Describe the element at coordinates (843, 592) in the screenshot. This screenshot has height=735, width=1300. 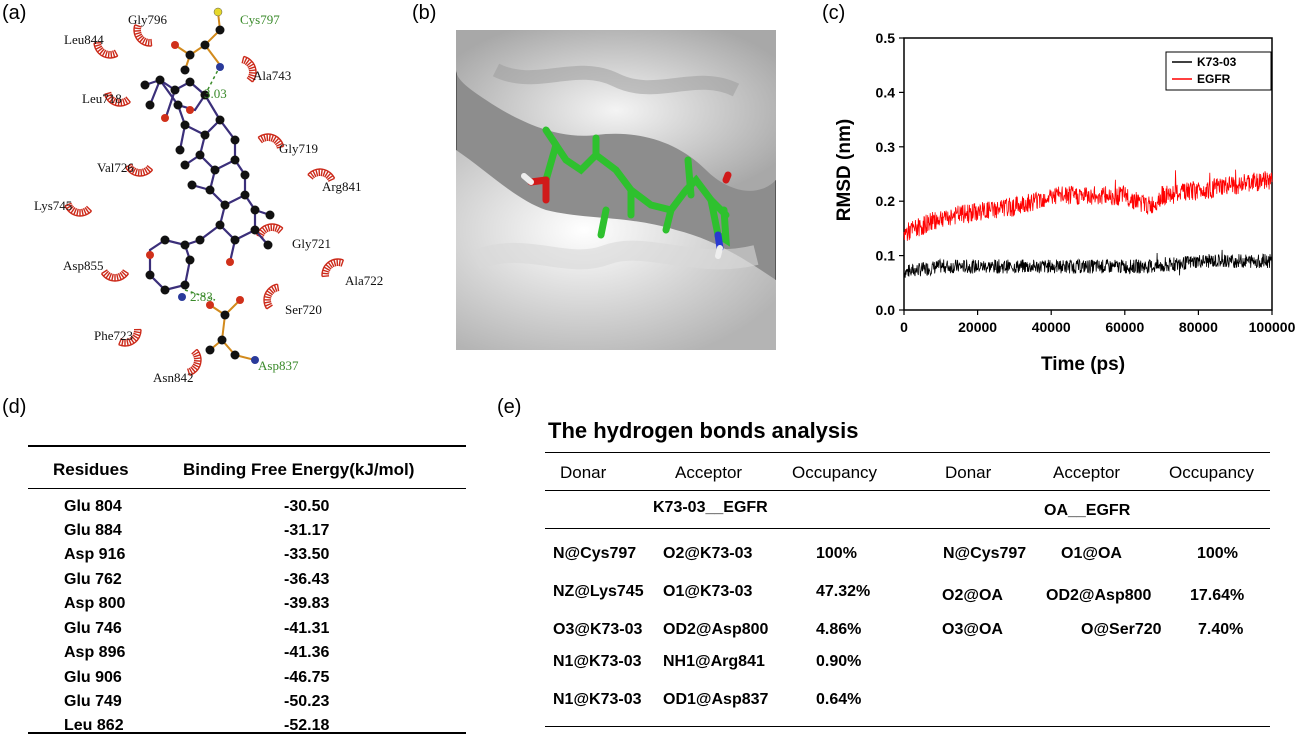
I see `occupancy-cell: 47.32%` at that location.